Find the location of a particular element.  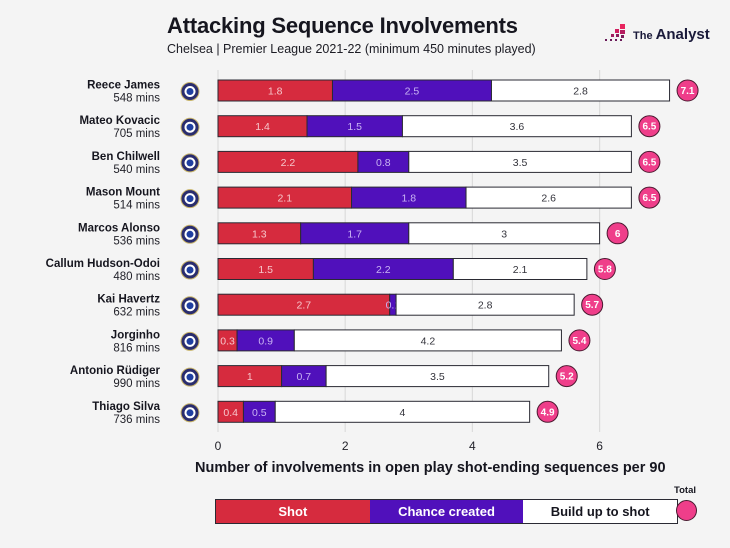

the-analyst-logo: The Analyst is located at coordinates (656, 34).